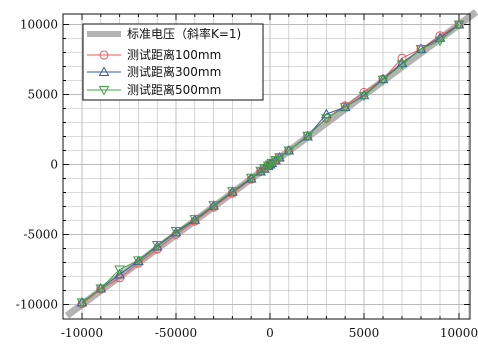  What do you see at coordinates (82, 333) in the screenshot?
I see `x-tick-label: -10000` at bounding box center [82, 333].